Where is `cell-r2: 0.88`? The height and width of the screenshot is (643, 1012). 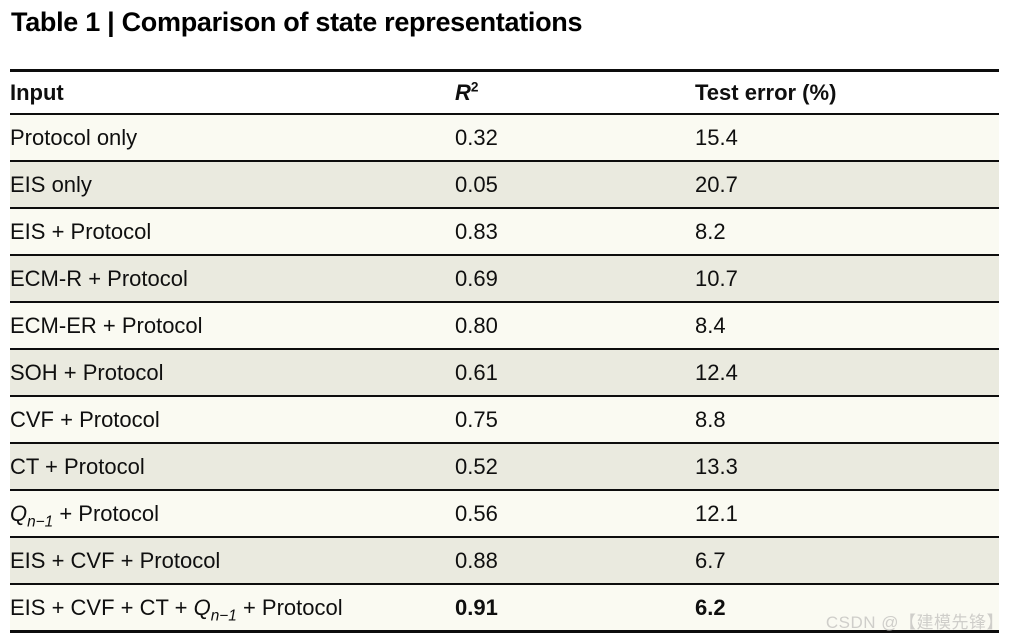 cell-r2: 0.88 is located at coordinates (575, 561).